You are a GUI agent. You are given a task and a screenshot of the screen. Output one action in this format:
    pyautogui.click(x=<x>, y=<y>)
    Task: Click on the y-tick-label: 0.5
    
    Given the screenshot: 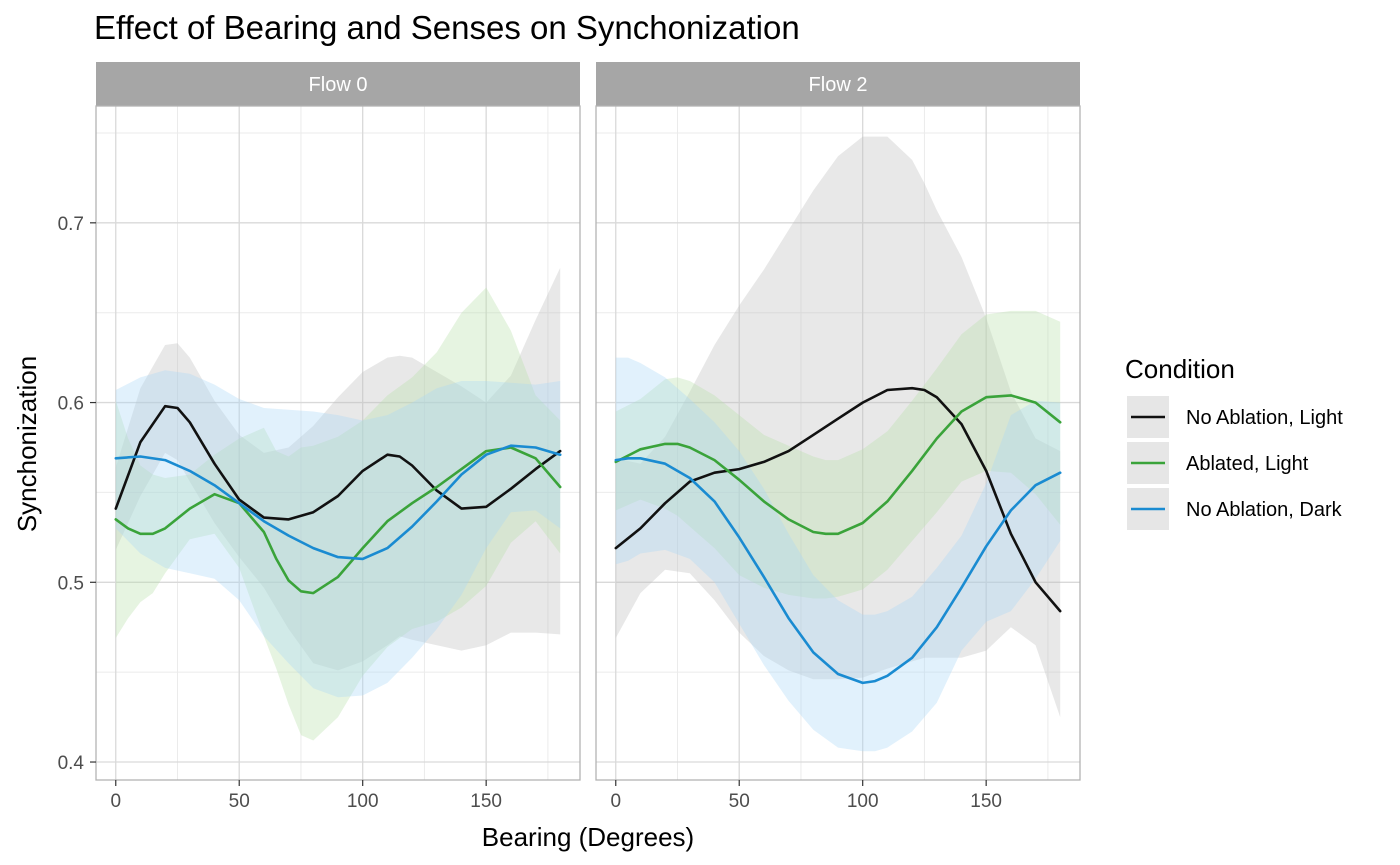 What is the action you would take?
    pyautogui.click(x=71, y=583)
    